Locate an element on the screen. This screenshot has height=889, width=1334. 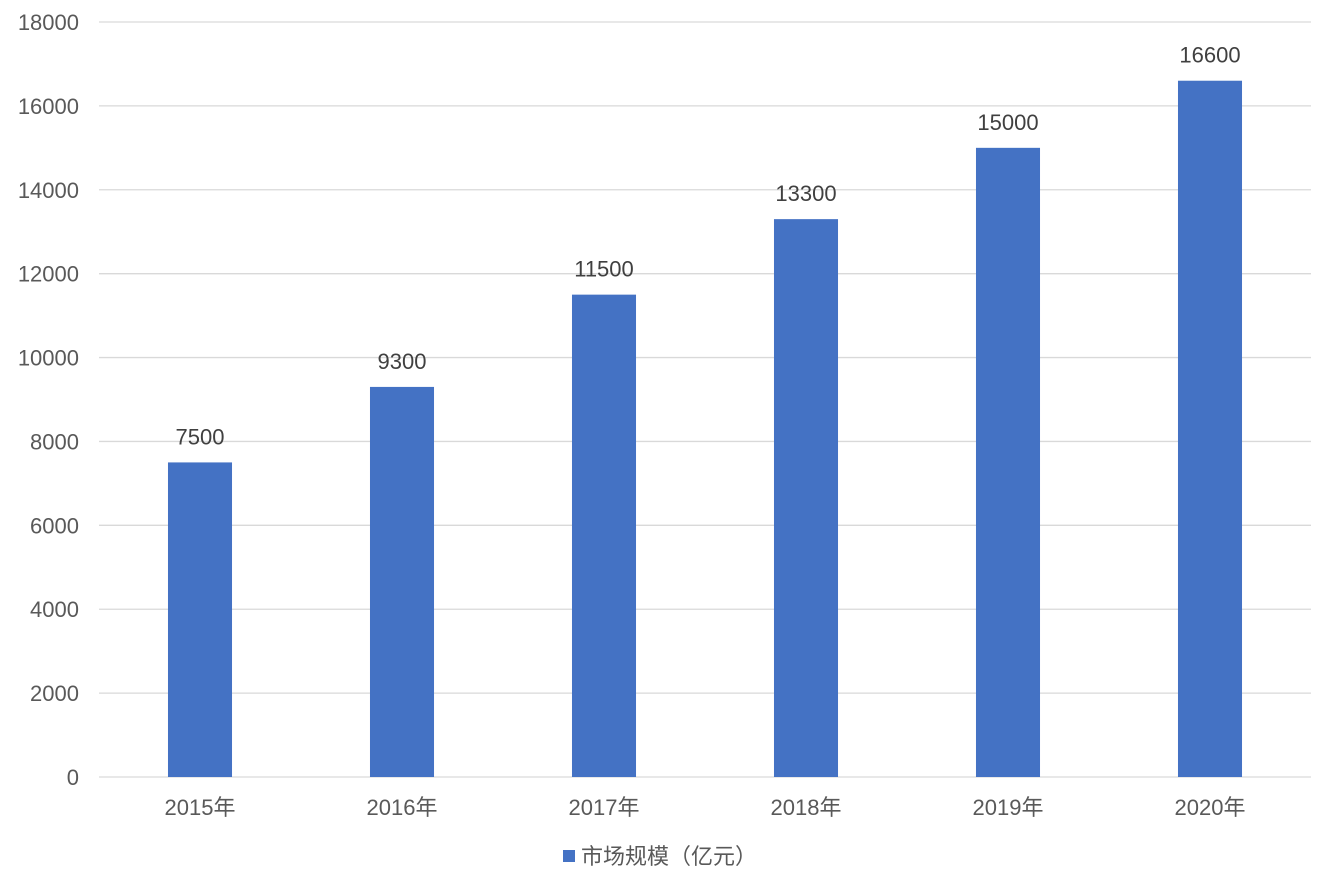
y-tick-label: 10000 is located at coordinates (48, 358).